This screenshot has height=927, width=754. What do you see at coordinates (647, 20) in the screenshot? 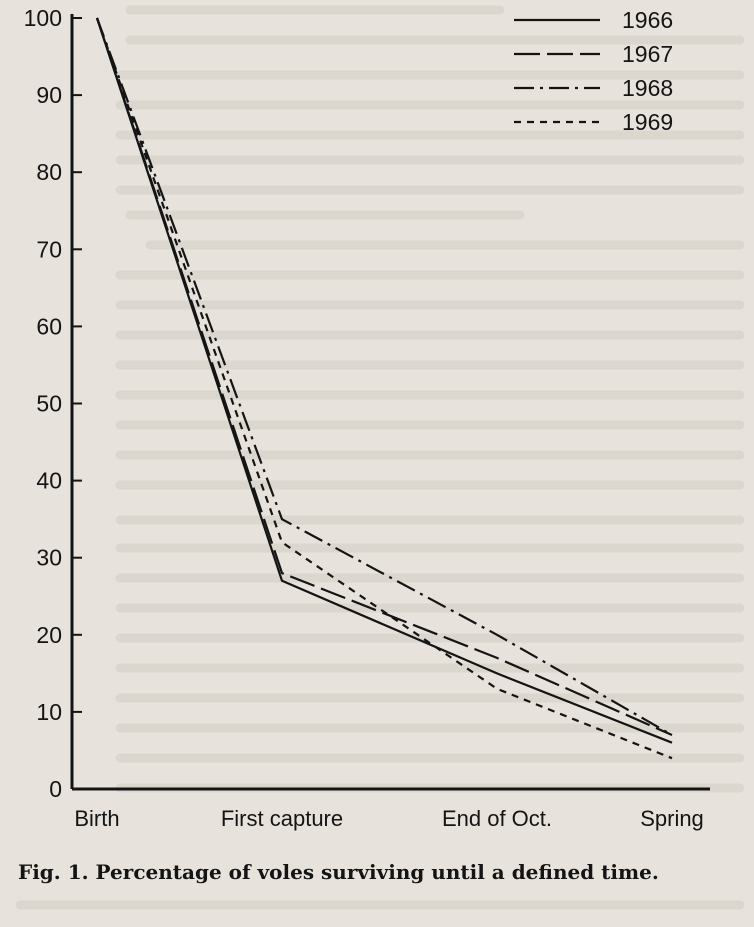
I see `legend-label-1966: 1966` at bounding box center [647, 20].